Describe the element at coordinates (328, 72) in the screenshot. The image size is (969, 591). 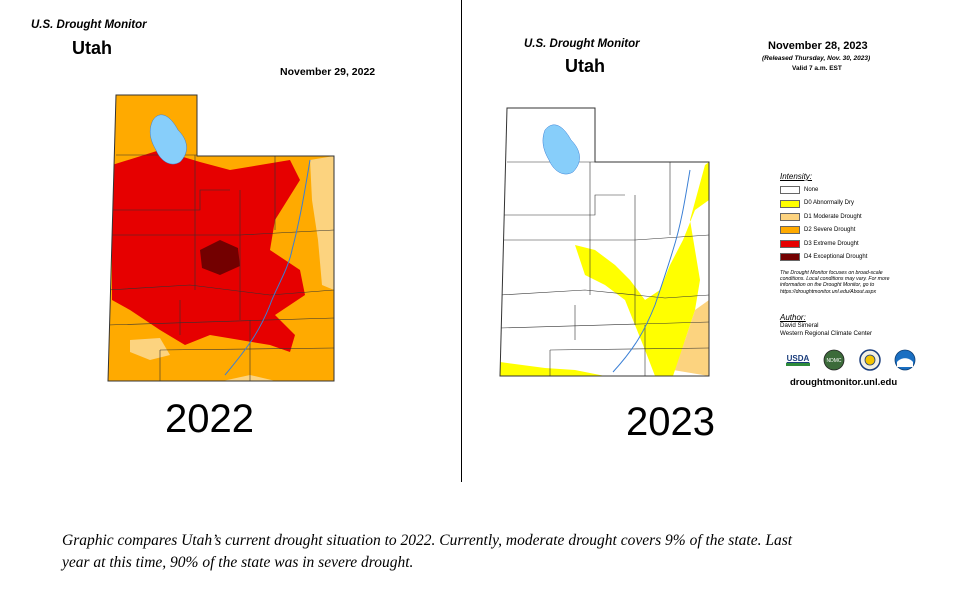
I see `left-map-date: November 29, 2022` at that location.